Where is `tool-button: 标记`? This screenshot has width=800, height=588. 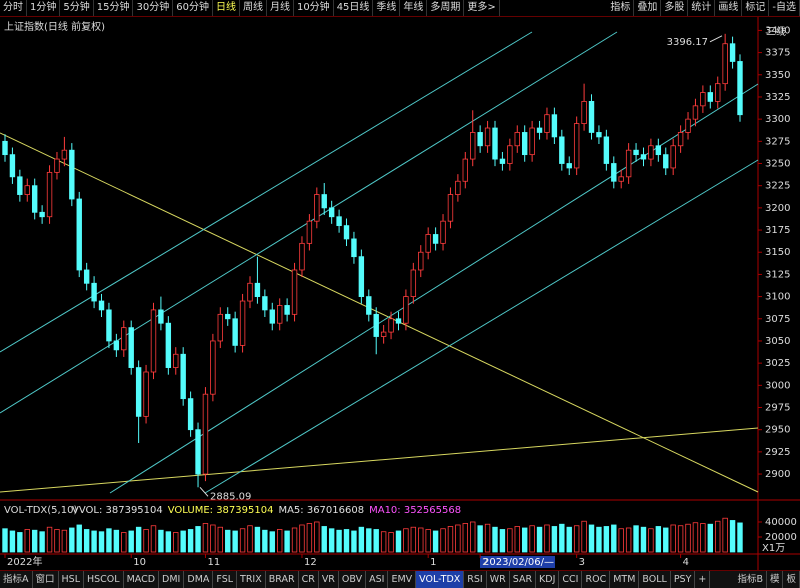
tool-button: 标记 is located at coordinates (756, 8).